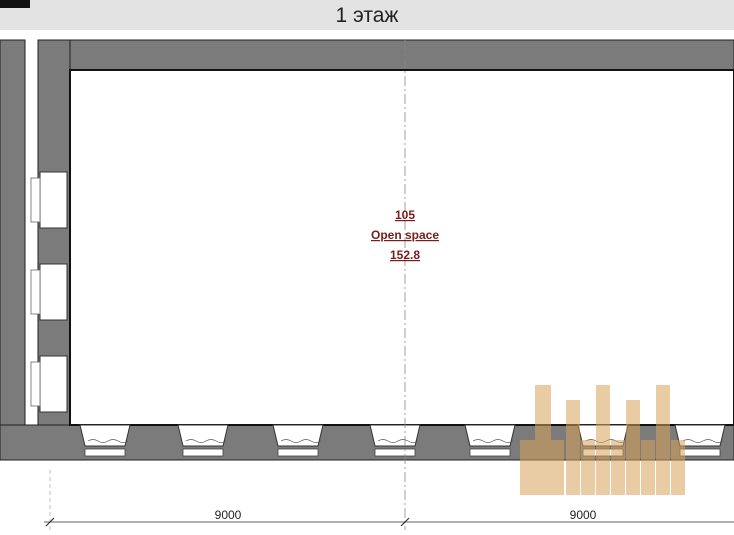 The image size is (734, 535). I want to click on floor-title: 1 этаж, so click(367, 15).